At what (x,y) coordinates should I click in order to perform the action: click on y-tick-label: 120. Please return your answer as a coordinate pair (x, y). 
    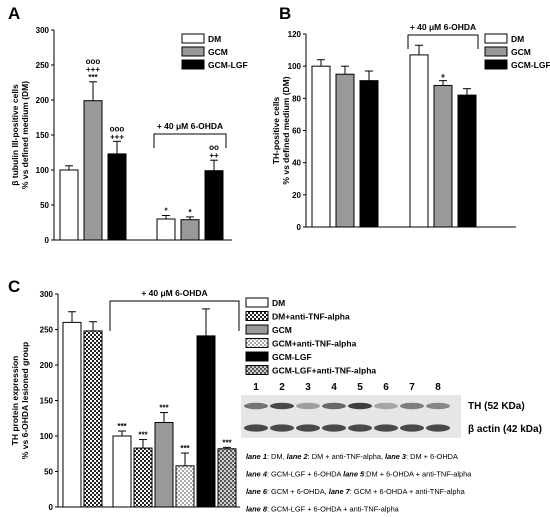
    Looking at the image, I should click on (295, 34).